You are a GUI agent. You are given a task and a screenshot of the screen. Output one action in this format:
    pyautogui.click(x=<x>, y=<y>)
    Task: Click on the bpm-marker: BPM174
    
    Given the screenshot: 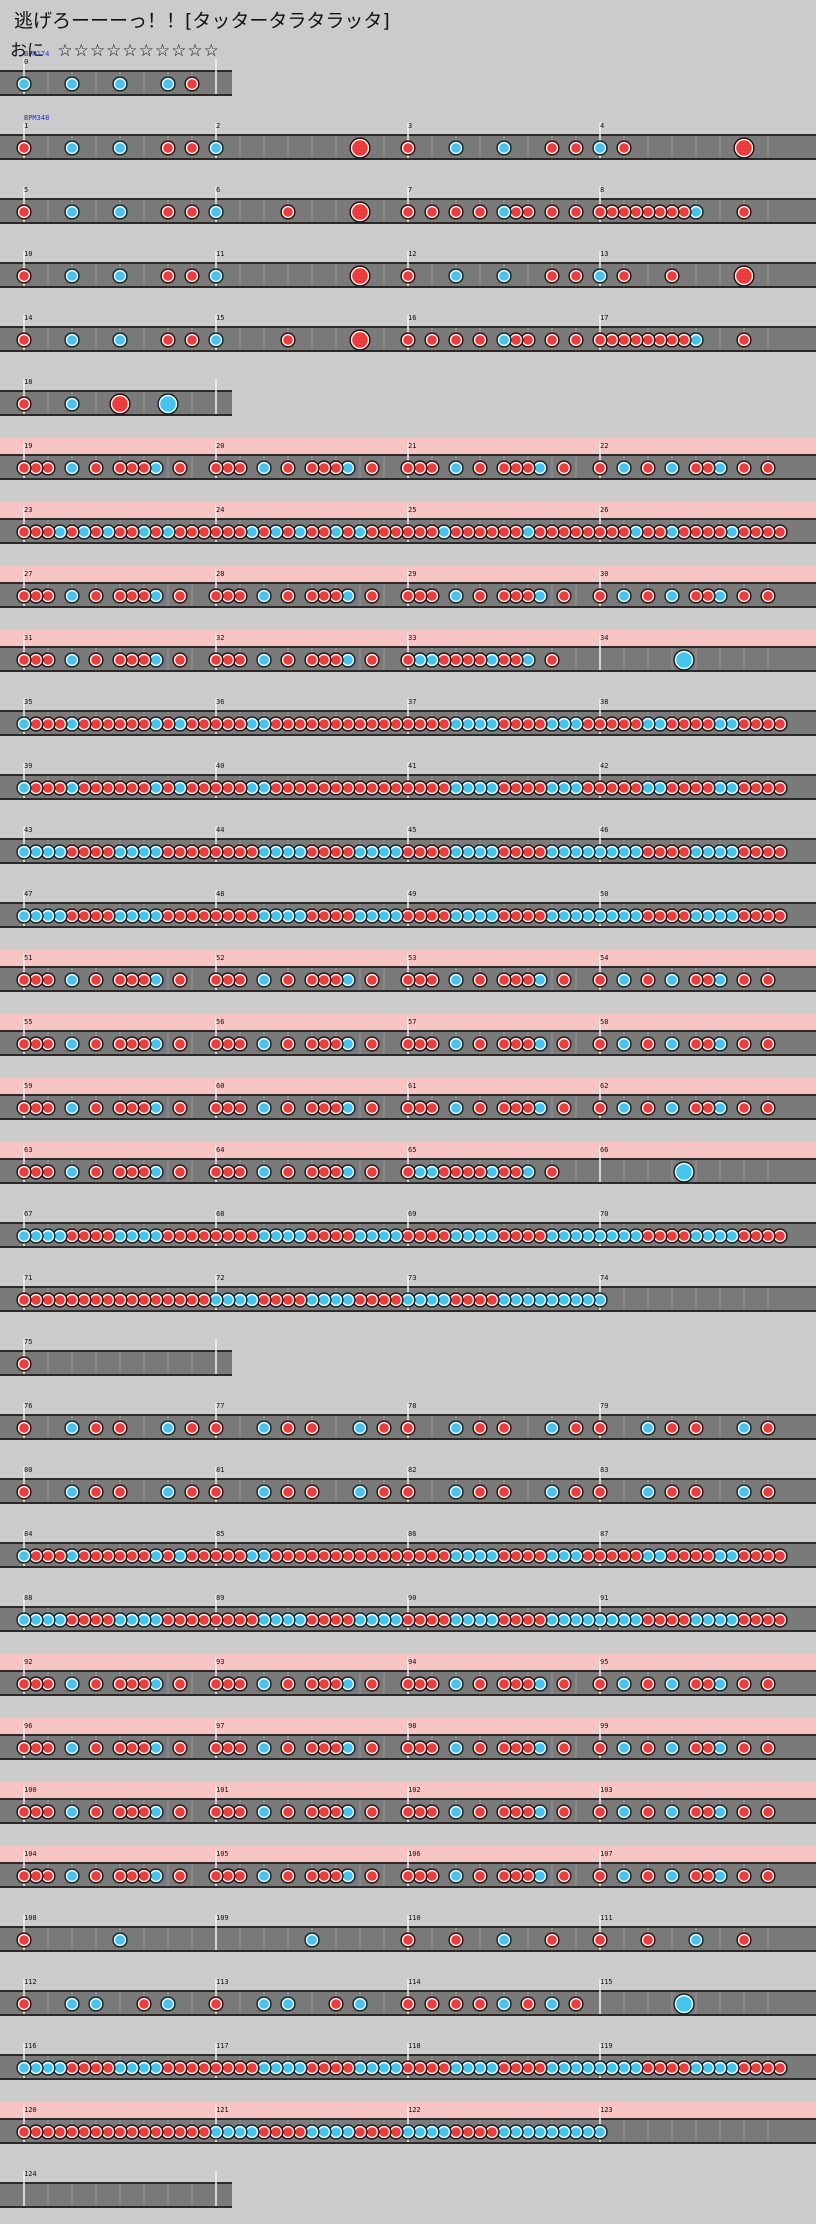 What is the action you would take?
    pyautogui.click(x=37, y=54)
    